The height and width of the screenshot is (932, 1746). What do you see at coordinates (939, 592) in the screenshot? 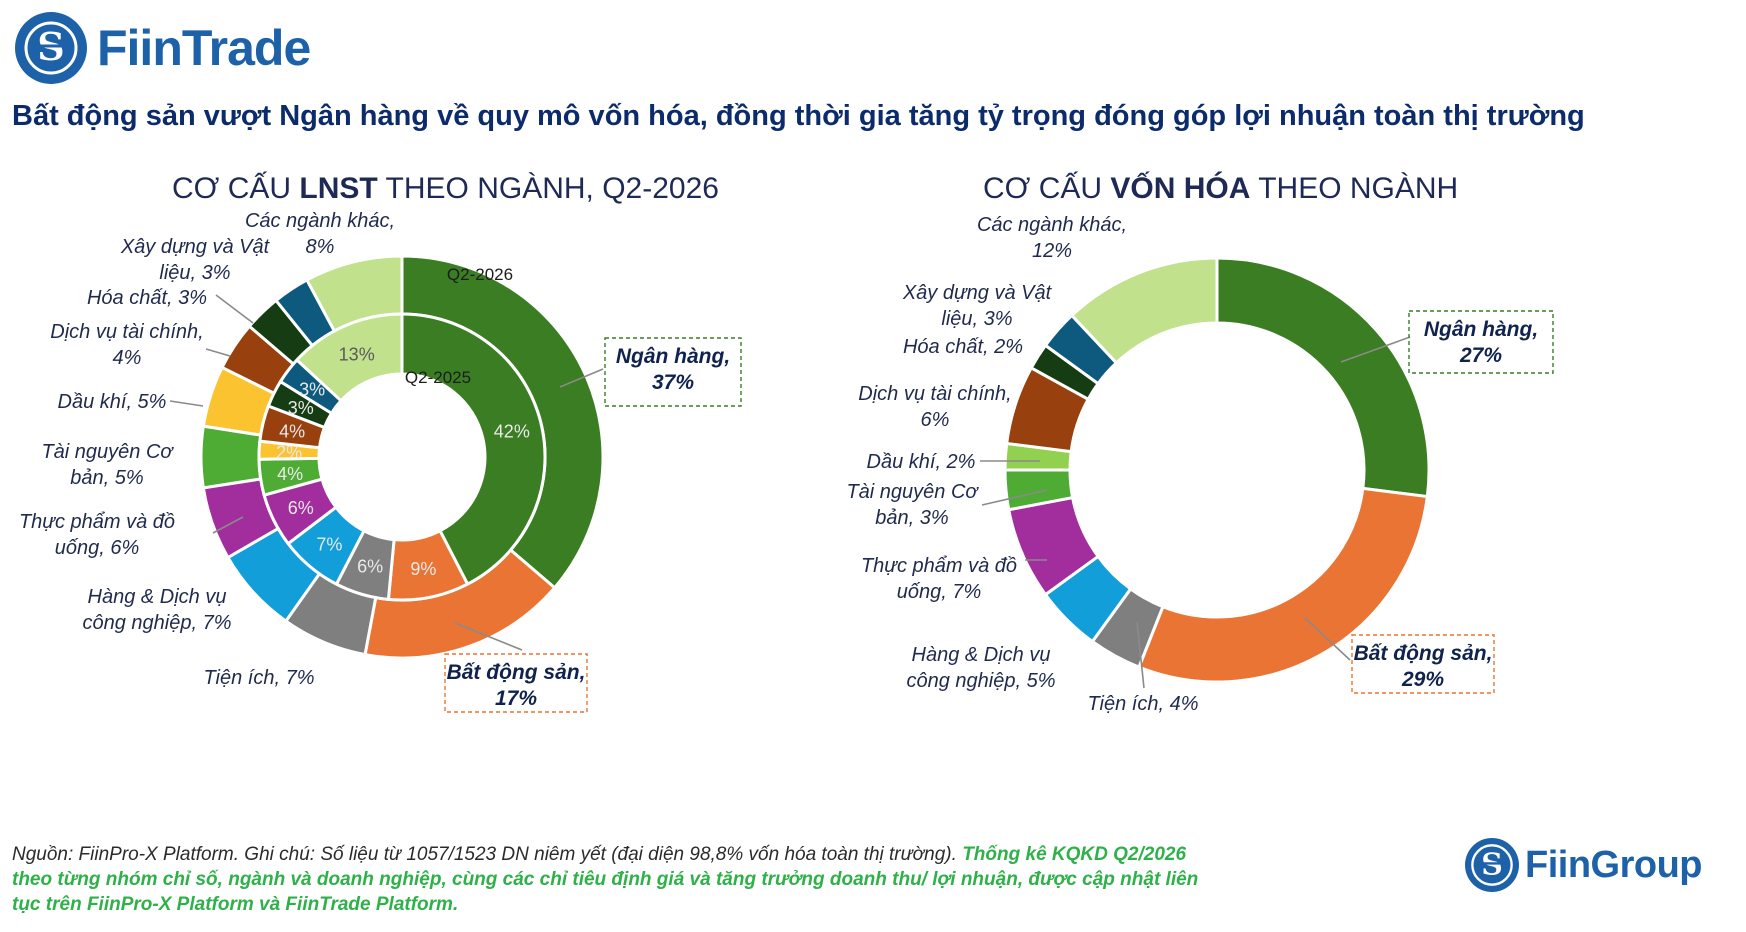
I see `svg-text: uống, 7%` at bounding box center [939, 592].